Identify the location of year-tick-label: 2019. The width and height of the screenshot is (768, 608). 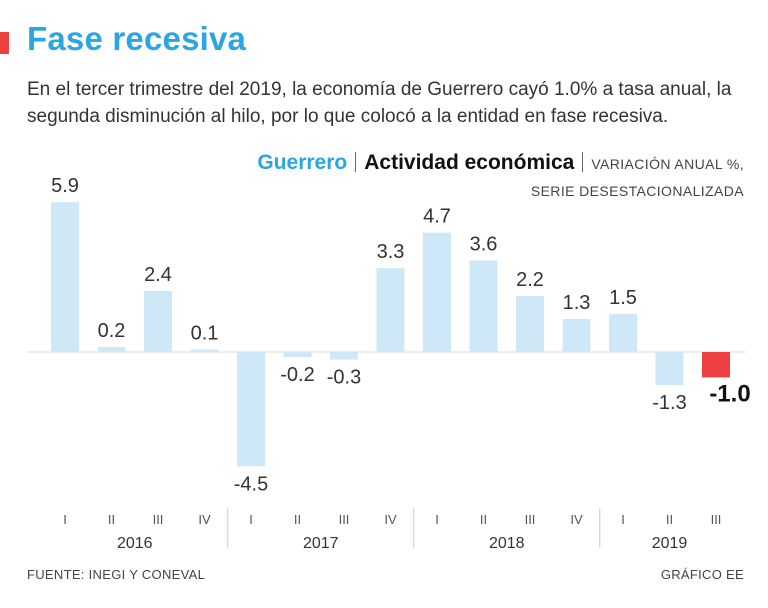
(670, 543).